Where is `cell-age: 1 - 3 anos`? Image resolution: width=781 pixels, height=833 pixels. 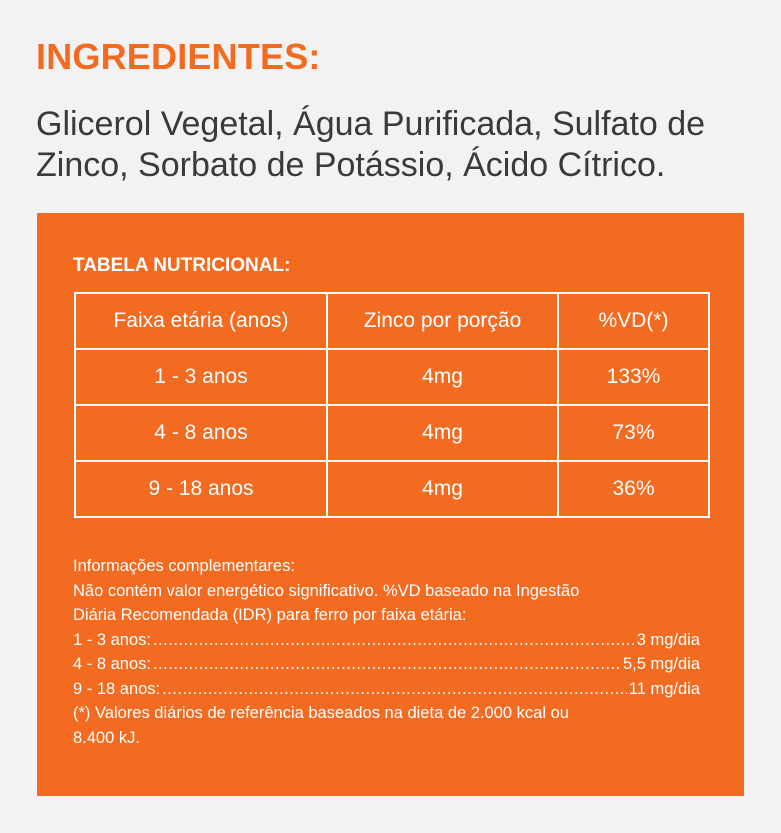
cell-age: 1 - 3 anos is located at coordinates (201, 377).